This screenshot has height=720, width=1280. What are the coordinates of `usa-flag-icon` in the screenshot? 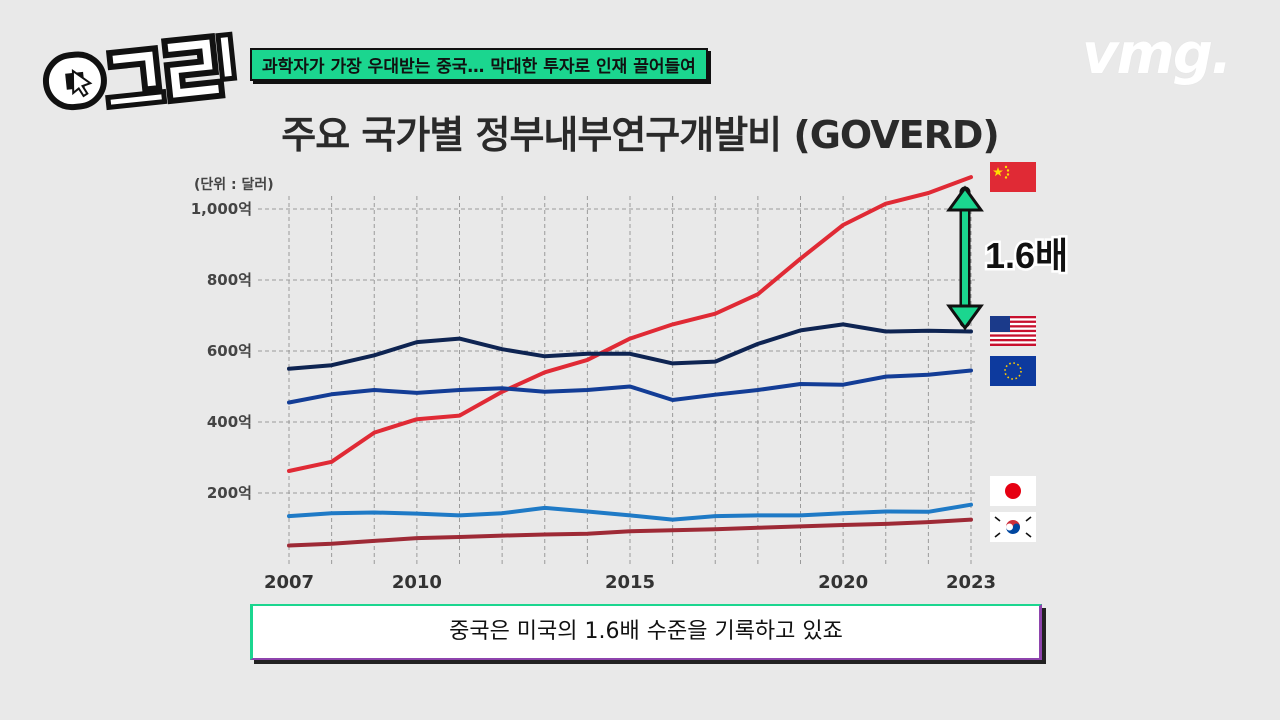 It's located at (1013, 331).